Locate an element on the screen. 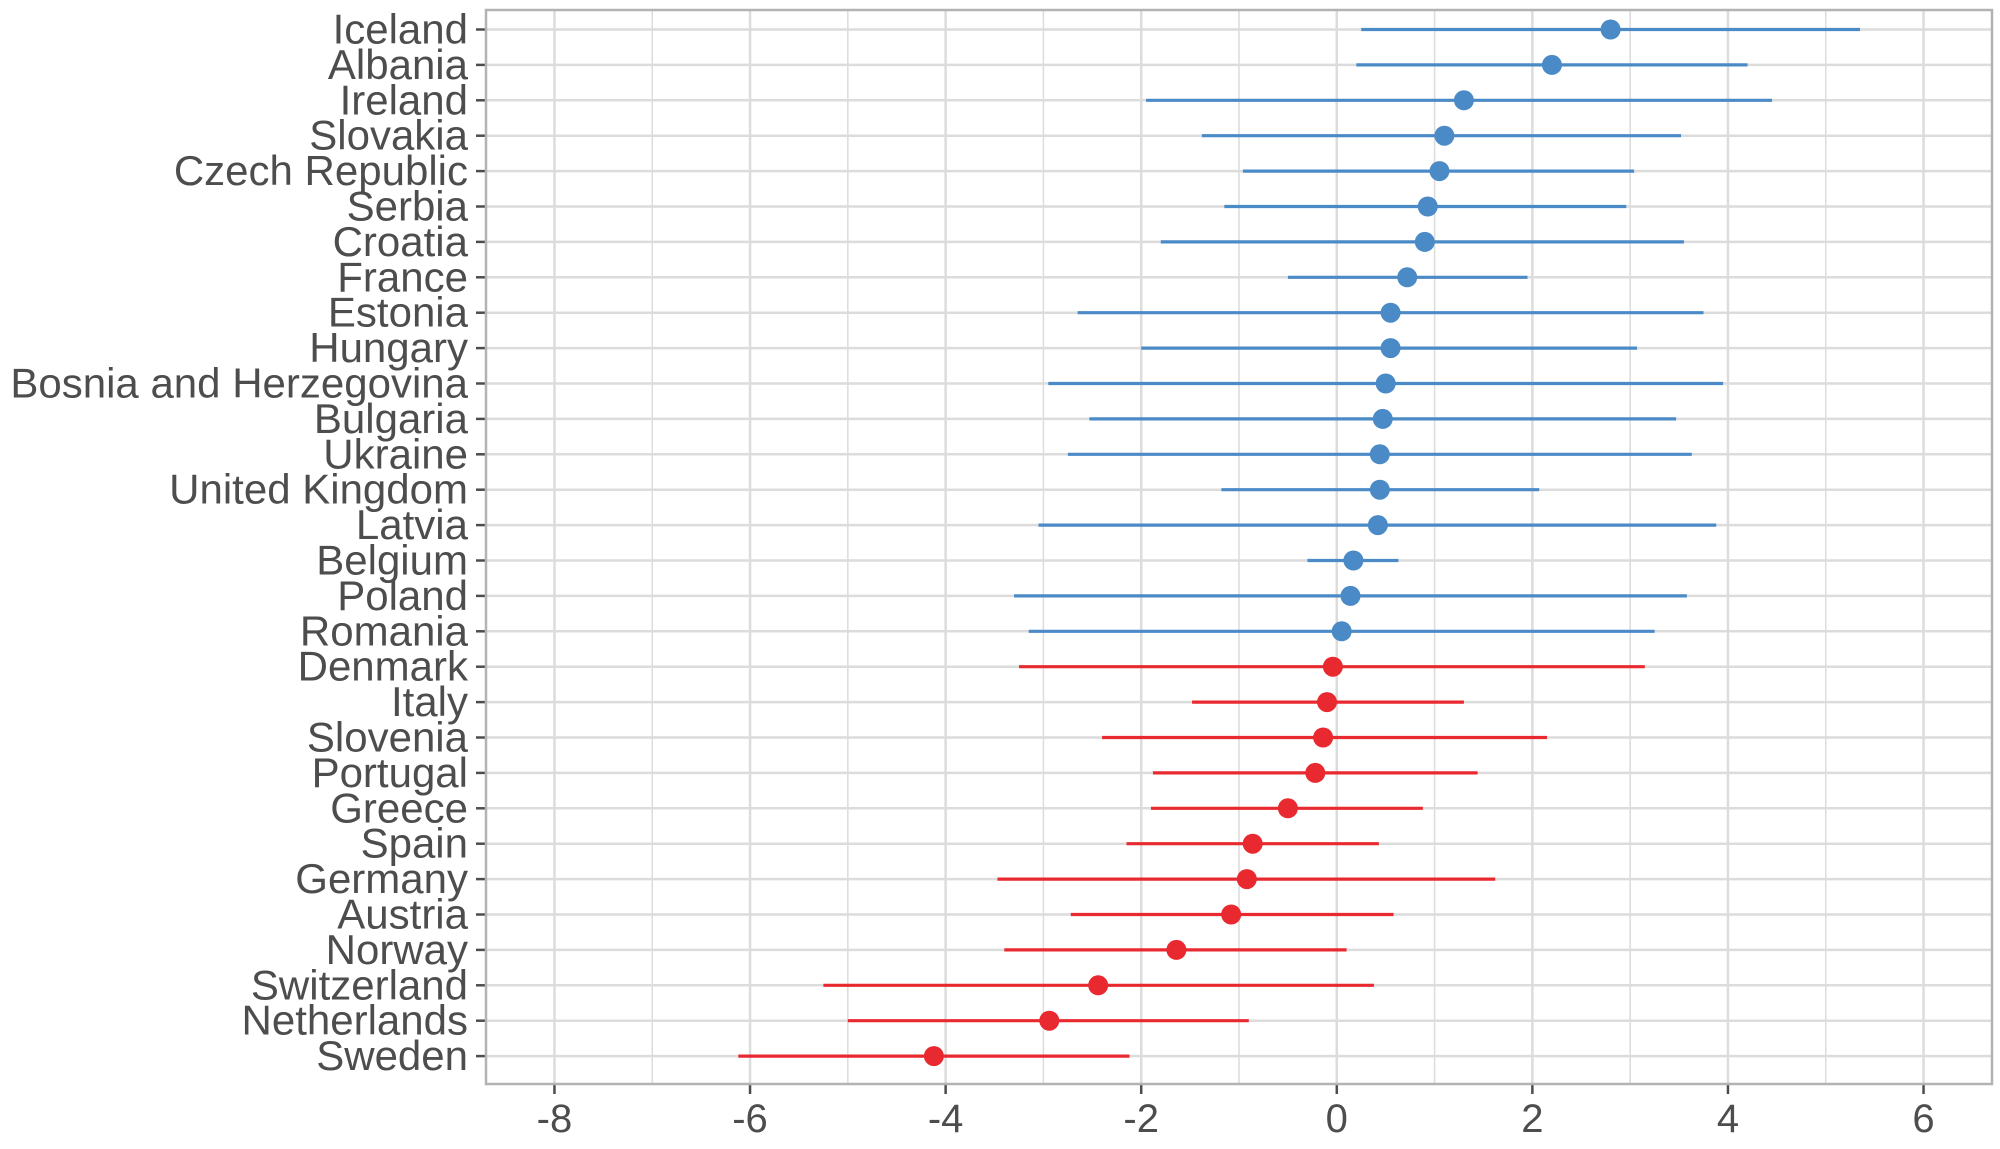 Image resolution: width=2000 pixels, height=1149 pixels. y-tick-label: Greece is located at coordinates (399, 807).